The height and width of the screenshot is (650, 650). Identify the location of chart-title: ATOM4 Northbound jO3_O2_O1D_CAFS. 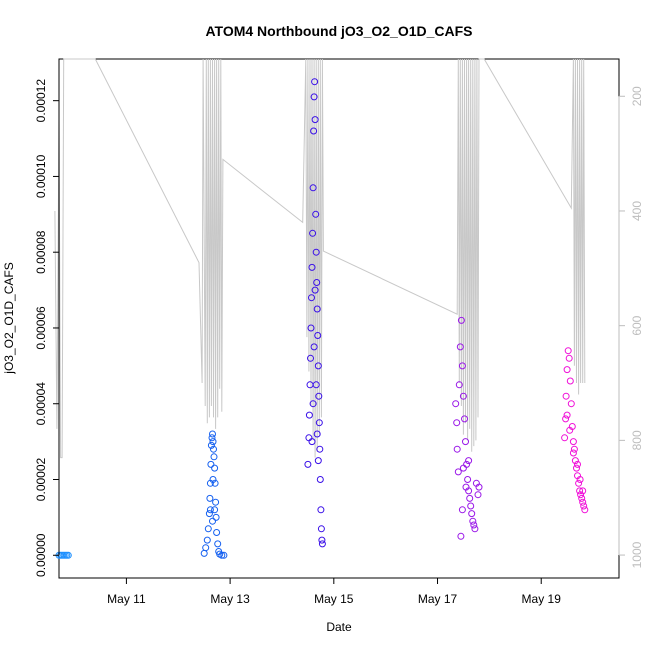
(338, 31).